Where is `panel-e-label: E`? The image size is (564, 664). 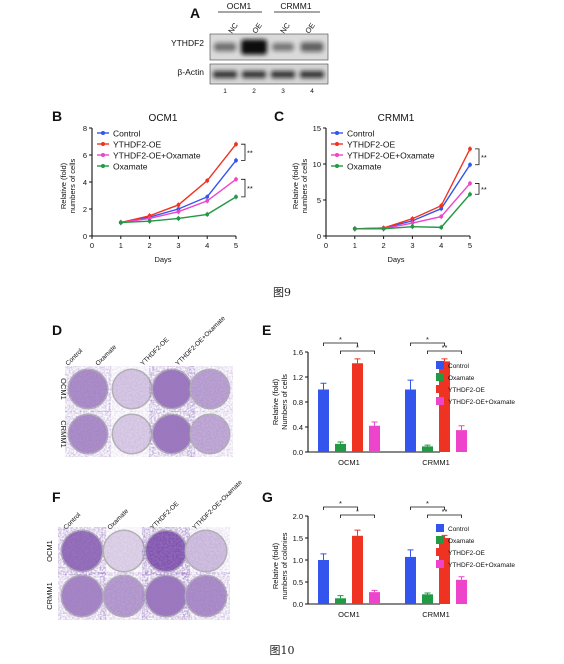
panel-e-label: E is located at coordinates (266, 330).